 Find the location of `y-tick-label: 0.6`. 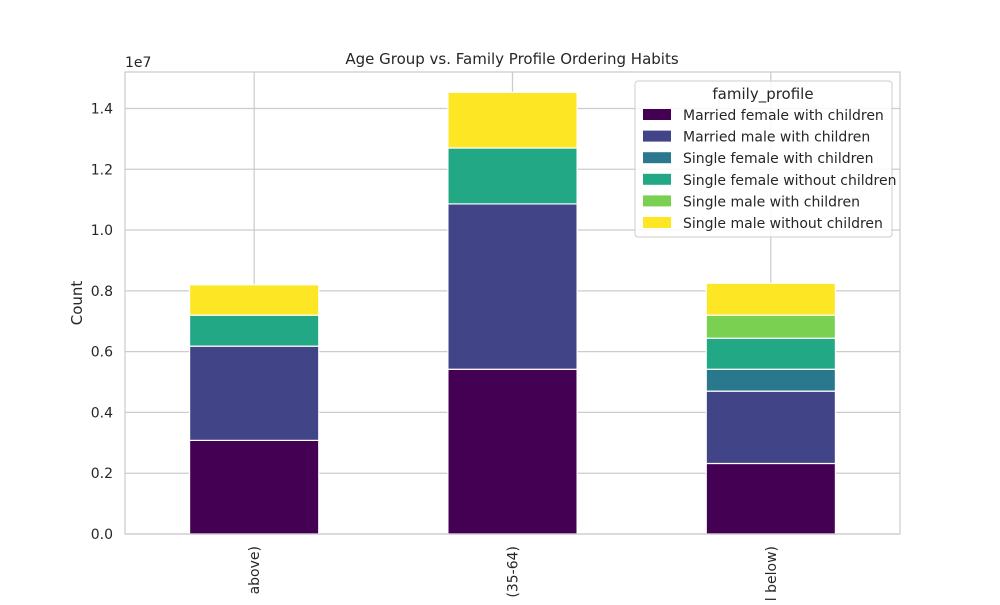

y-tick-label: 0.6 is located at coordinates (102, 353).